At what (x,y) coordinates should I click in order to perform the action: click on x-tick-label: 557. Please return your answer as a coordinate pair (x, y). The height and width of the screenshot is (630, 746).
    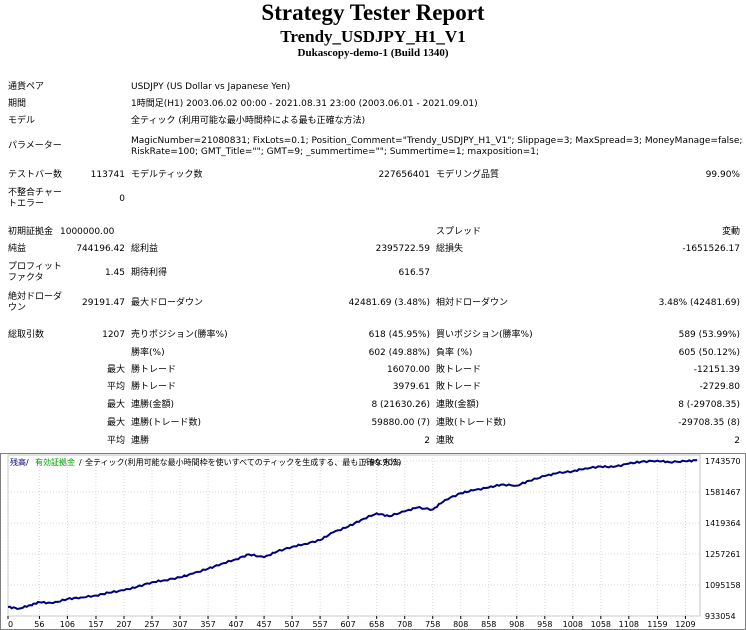
    Looking at the image, I should click on (319, 624).